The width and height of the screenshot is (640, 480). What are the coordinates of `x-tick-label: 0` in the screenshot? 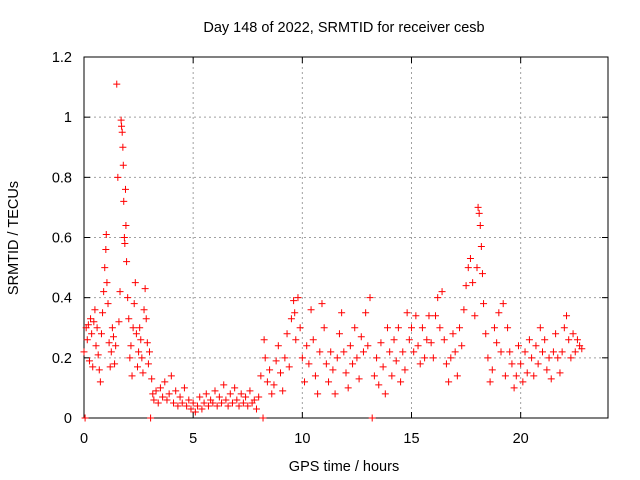 It's located at (84, 439).